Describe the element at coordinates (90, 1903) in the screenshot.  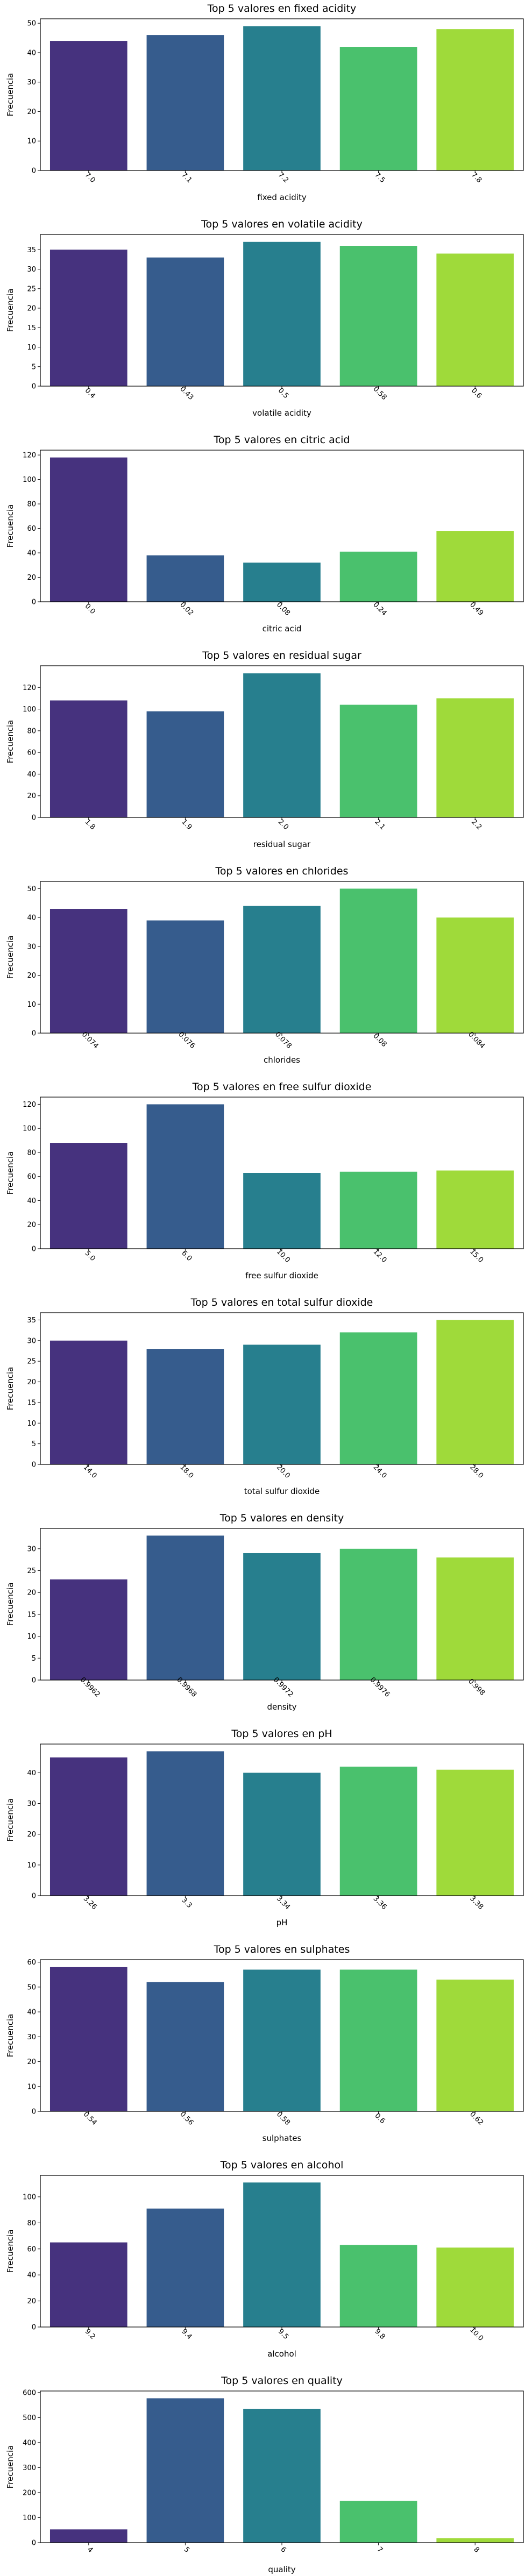
I see `x-tick-label: 3.26` at that location.